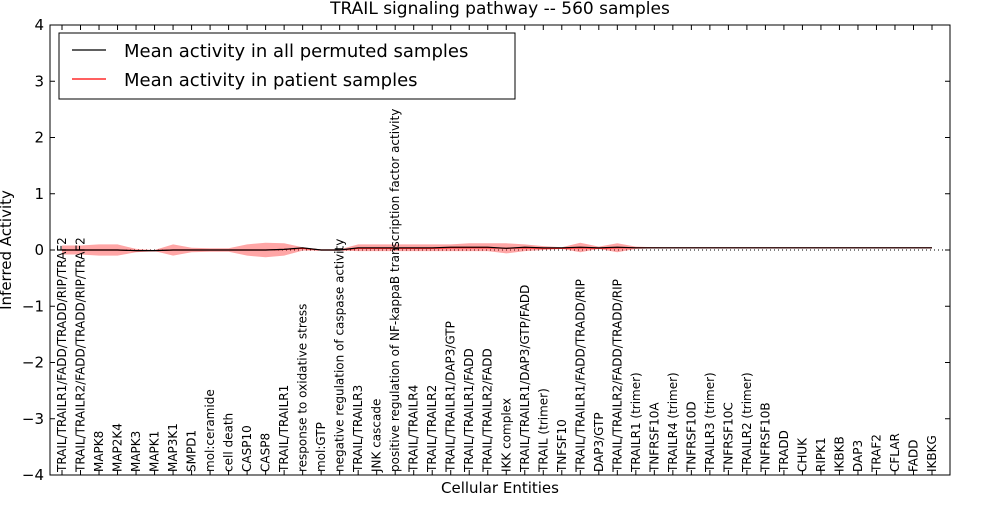  I want to click on x-category-label: MAP3K1, so click(173, 447).